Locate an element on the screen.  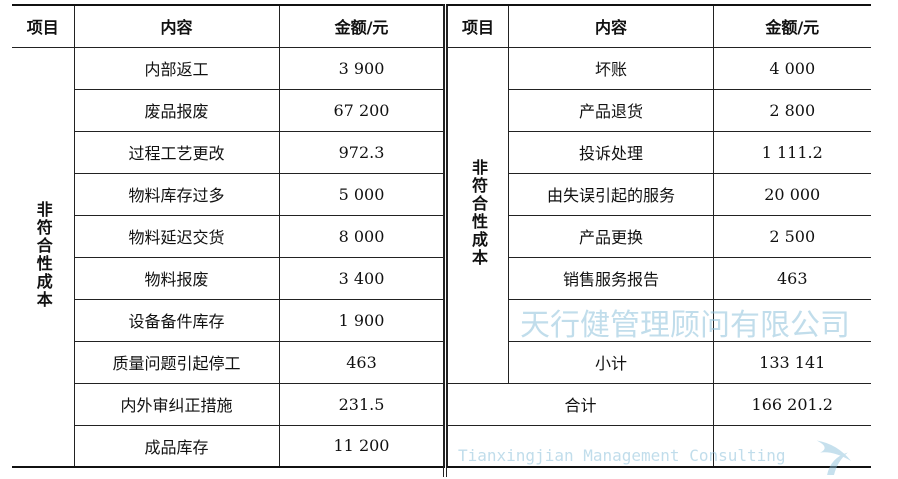
table-row: 物料报废 3 400 is located at coordinates (228, 278).